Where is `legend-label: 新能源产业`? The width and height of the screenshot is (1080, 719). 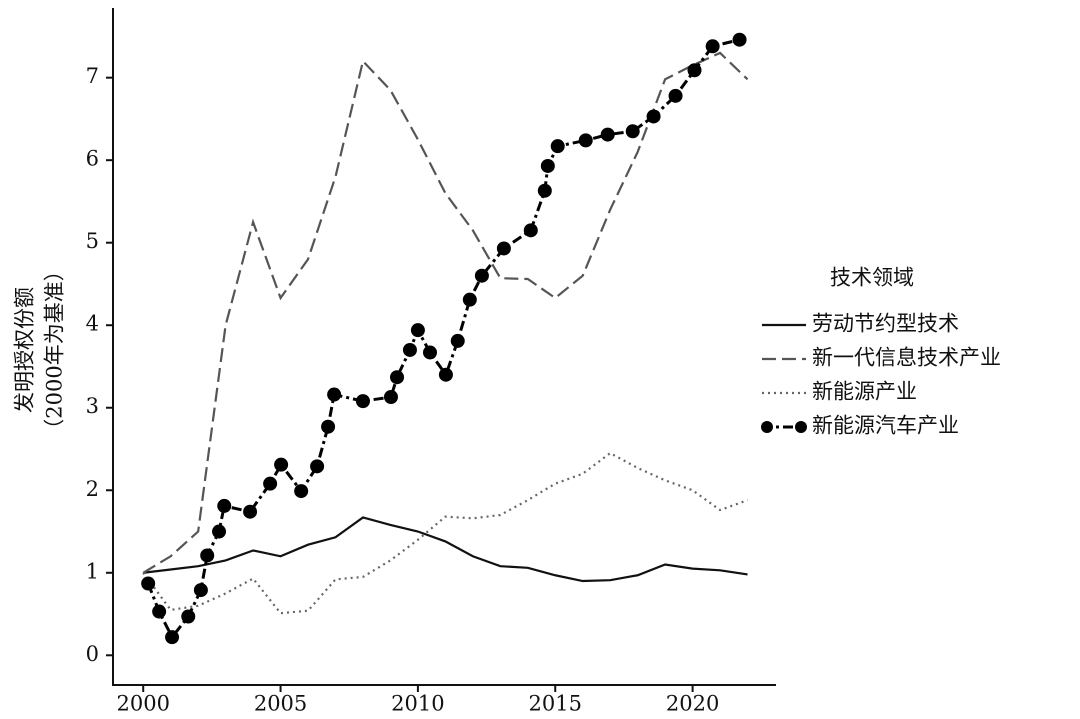
legend-label: 新能源产业 is located at coordinates (864, 392).